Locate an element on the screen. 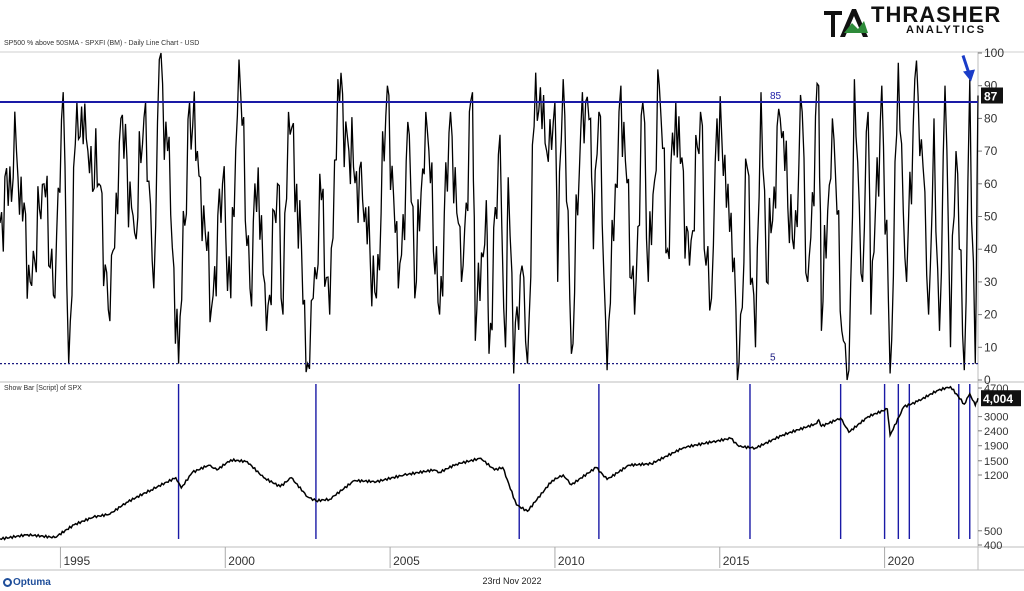  optuma-logo: Optuma is located at coordinates (27, 582).